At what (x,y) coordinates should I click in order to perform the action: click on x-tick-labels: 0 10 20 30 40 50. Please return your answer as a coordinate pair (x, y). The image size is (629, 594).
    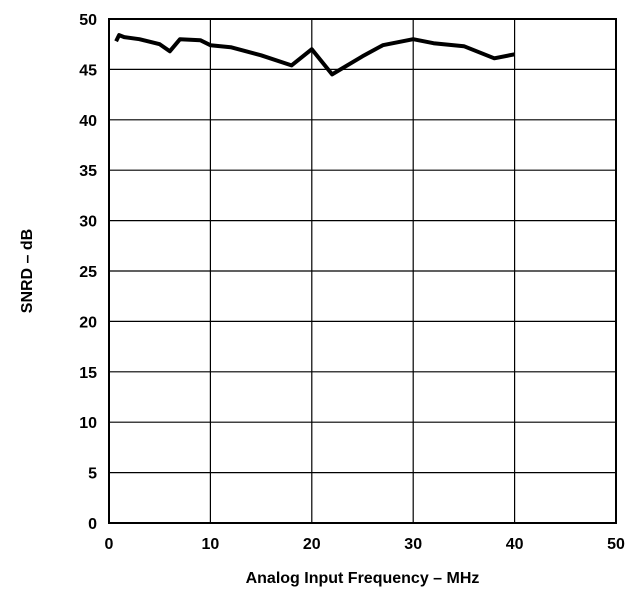
    Looking at the image, I should click on (365, 544).